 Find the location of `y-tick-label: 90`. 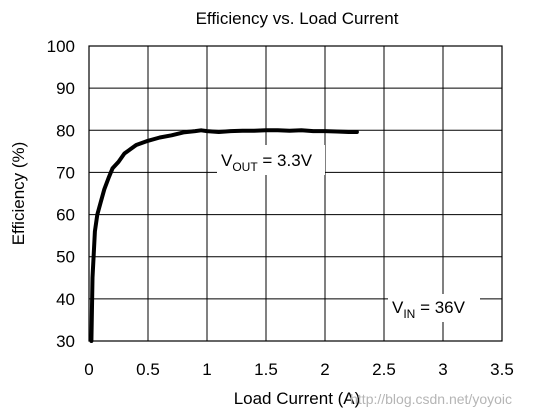

y-tick-label: 90 is located at coordinates (65, 88).